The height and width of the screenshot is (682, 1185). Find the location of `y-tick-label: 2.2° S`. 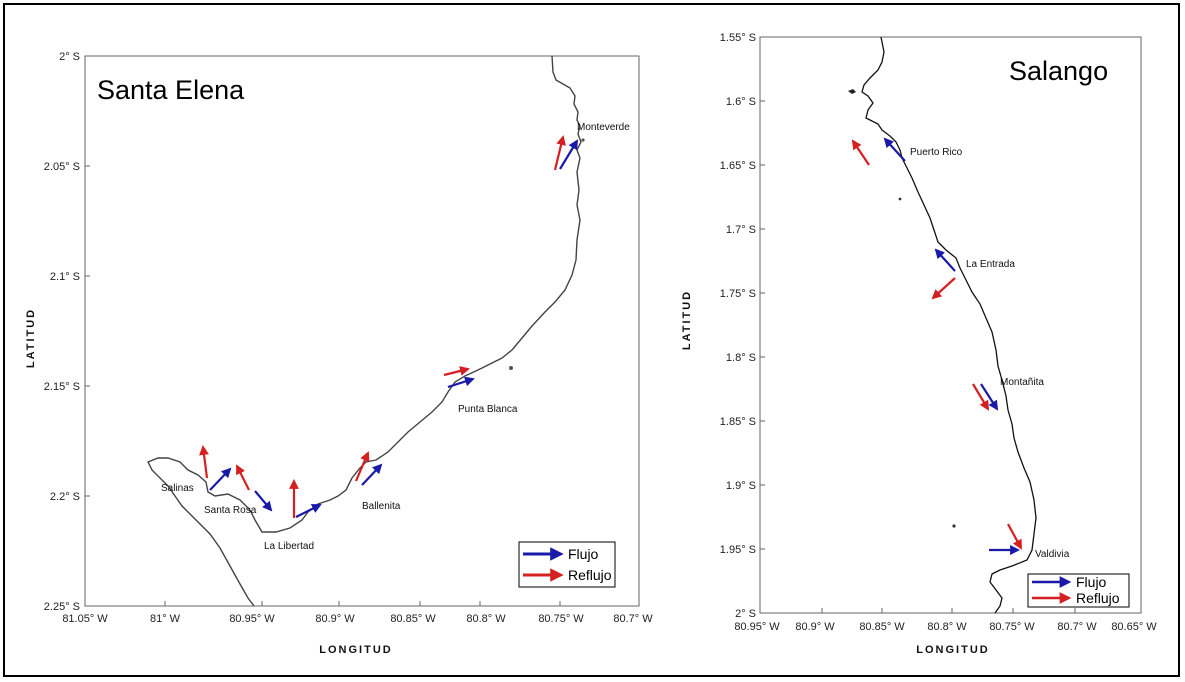

y-tick-label: 2.2° S is located at coordinates (65, 497).